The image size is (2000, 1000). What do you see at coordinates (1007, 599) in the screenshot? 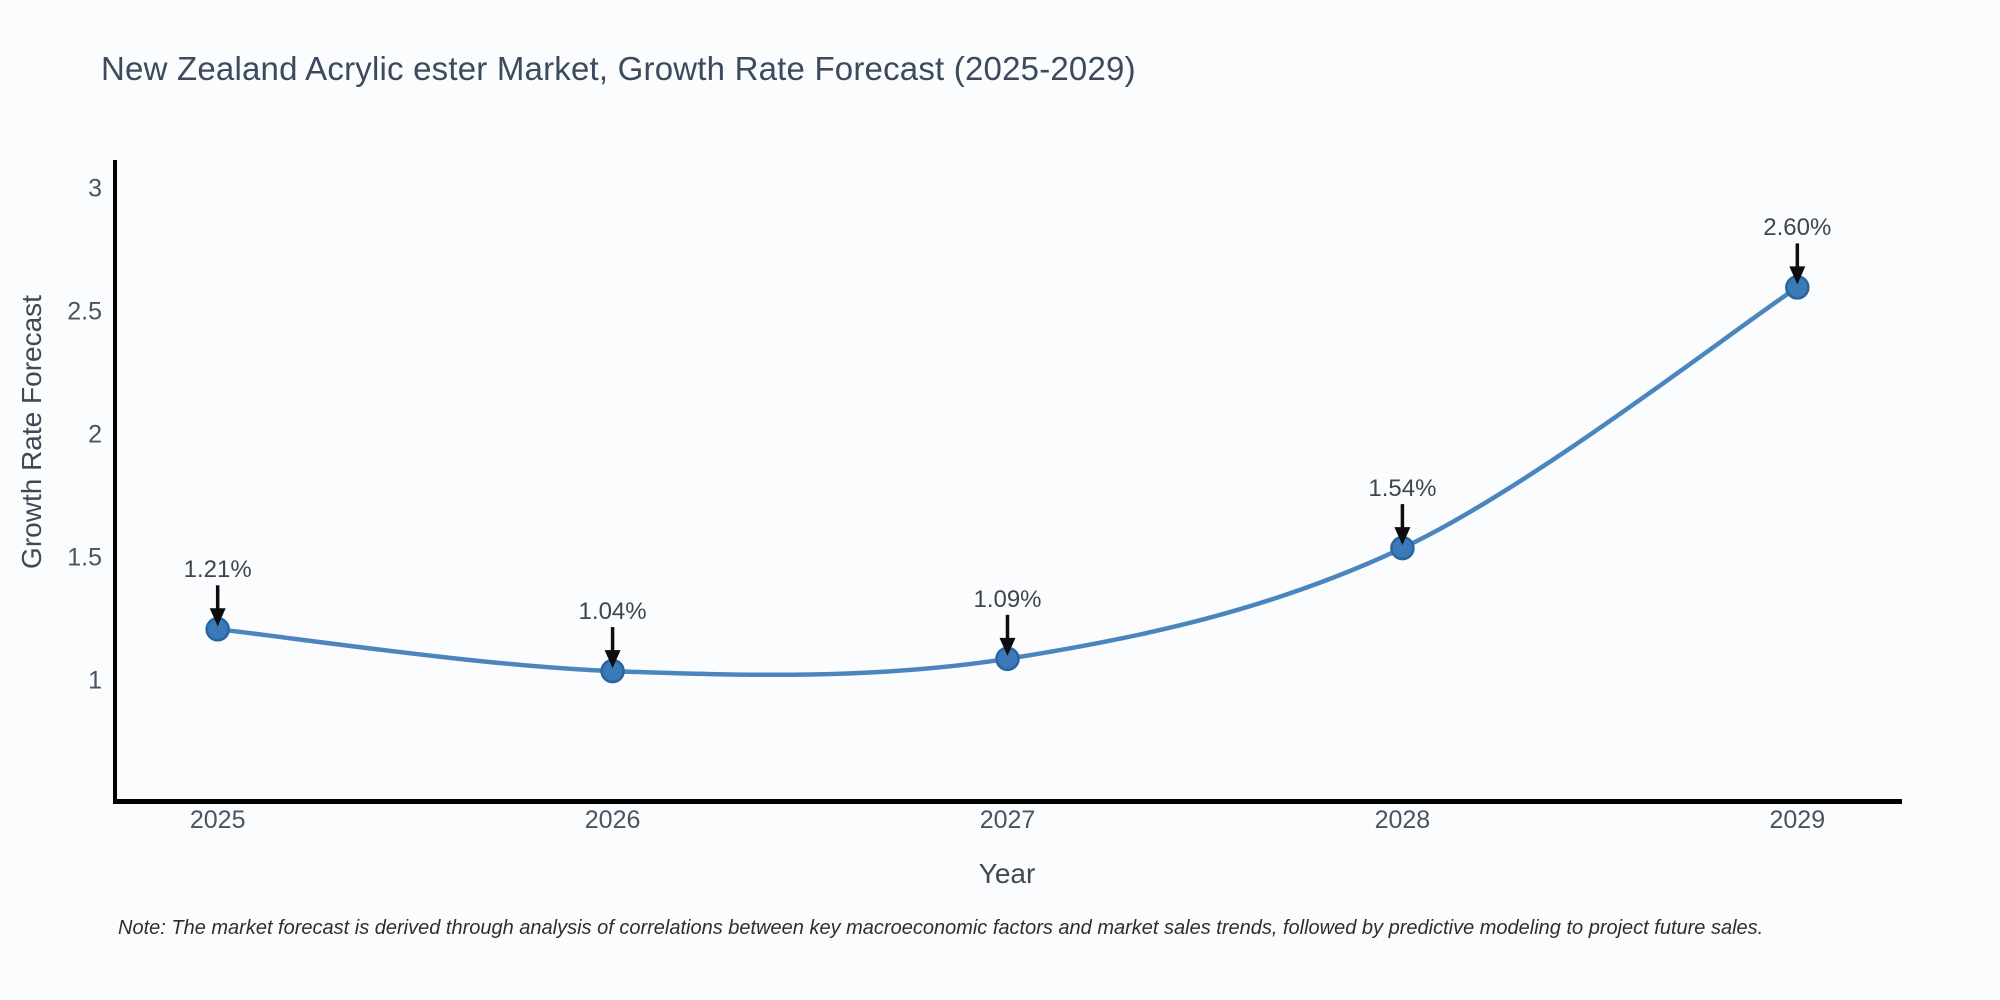
I see `annotation-label-2027: 1.09%` at bounding box center [1007, 599].